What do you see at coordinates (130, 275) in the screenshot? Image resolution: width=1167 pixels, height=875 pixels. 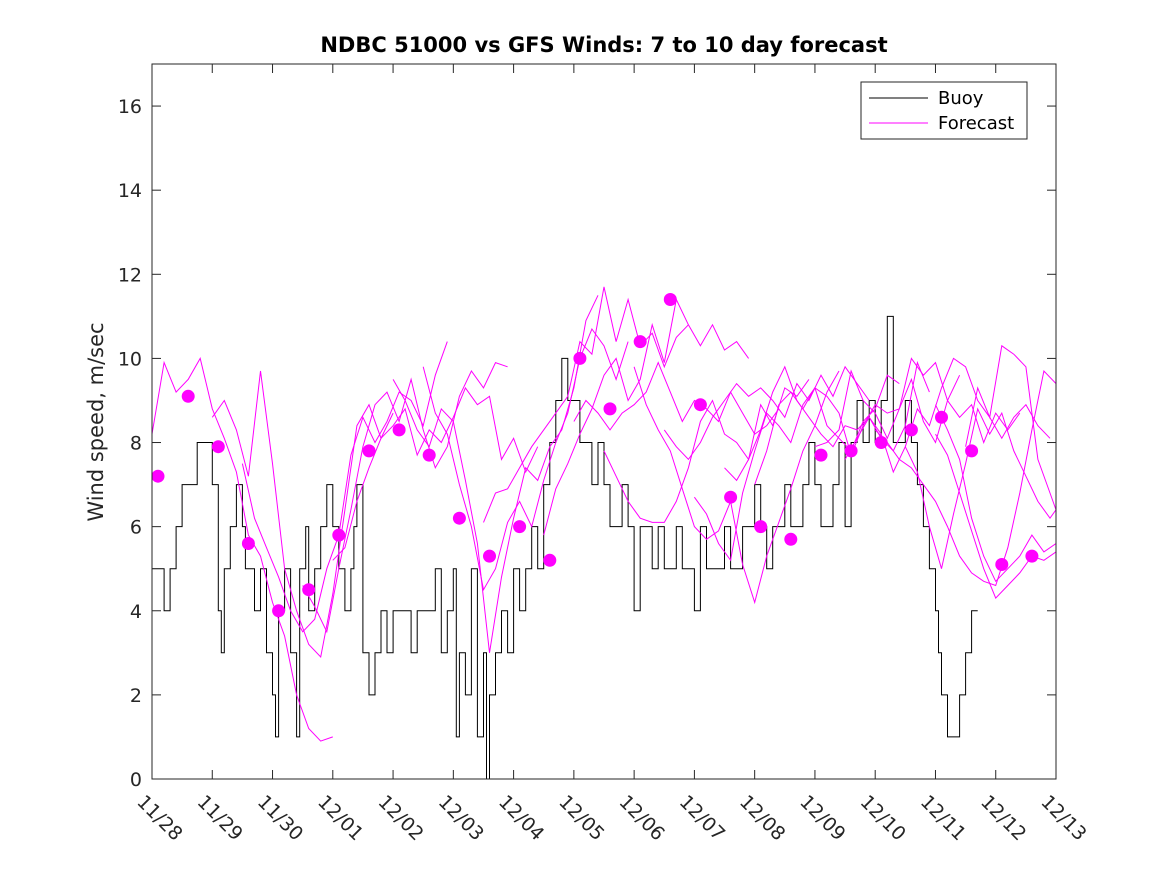 I see `y-tick-label: 12` at bounding box center [130, 275].